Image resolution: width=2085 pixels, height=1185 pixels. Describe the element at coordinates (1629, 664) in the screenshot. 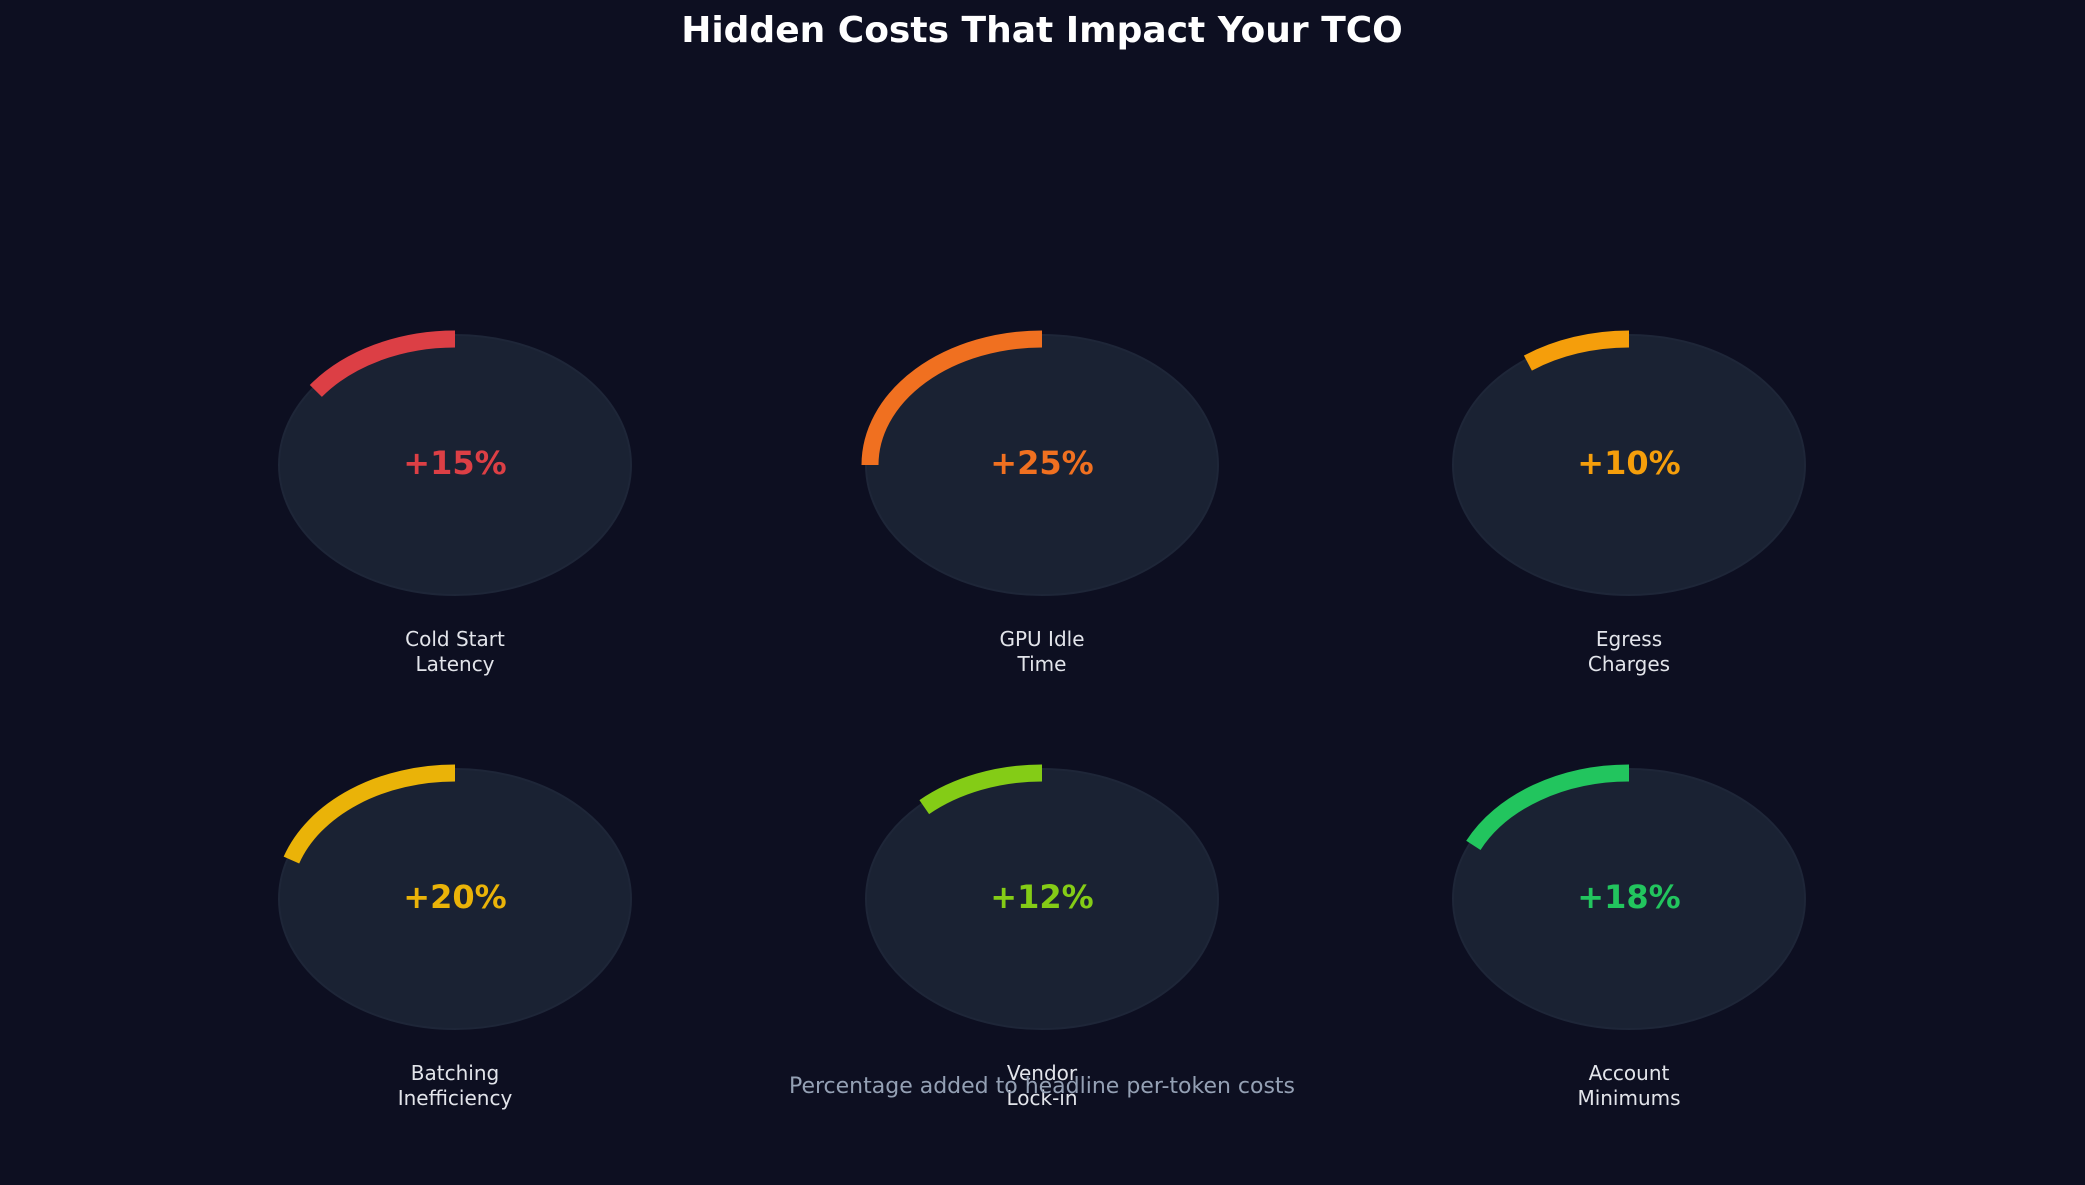

I see `gauge-category-label-line: Charges` at that location.